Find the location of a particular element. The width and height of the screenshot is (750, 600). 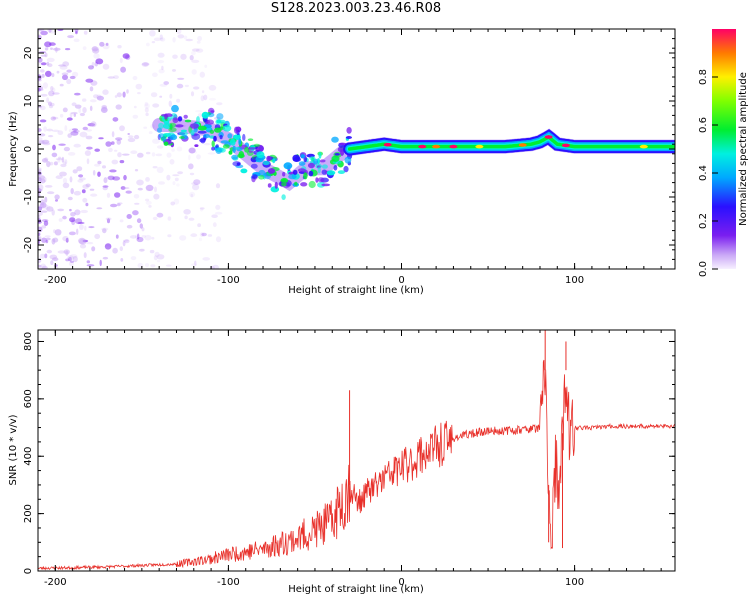

y-tick-label: 400 is located at coordinates (28, 456).